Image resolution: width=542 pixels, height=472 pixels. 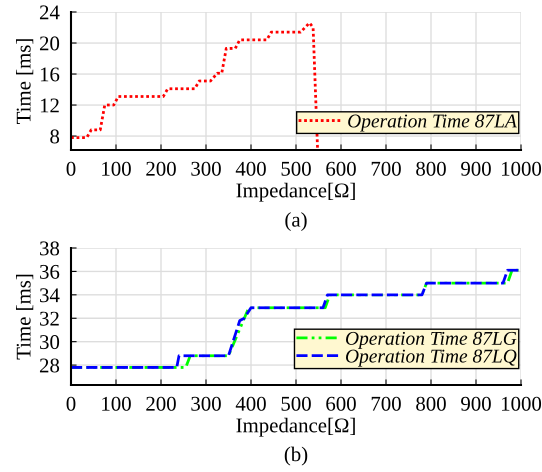 I want to click on y-tick-label: 12, so click(x=49, y=105).